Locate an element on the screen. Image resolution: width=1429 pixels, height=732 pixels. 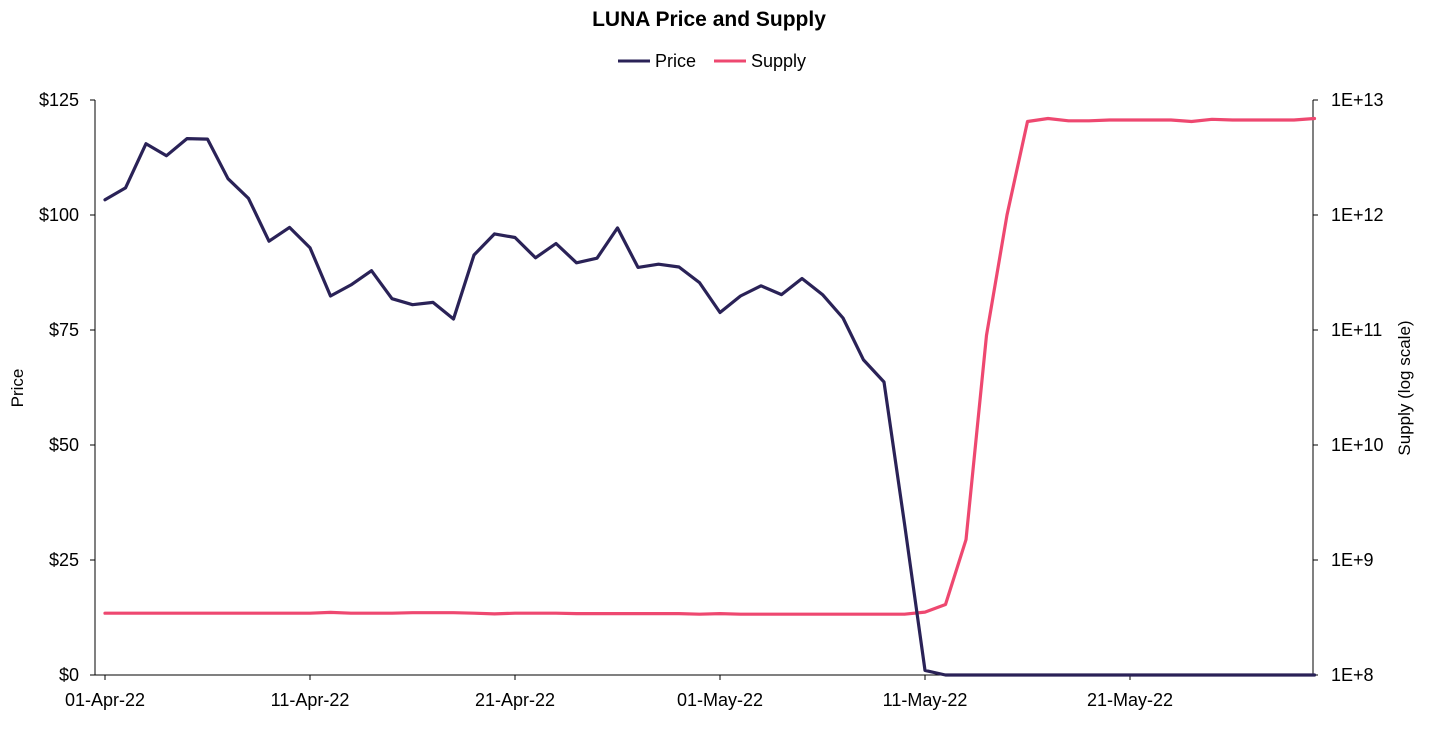
right-tick-label: 1E+8 is located at coordinates (1352, 675).